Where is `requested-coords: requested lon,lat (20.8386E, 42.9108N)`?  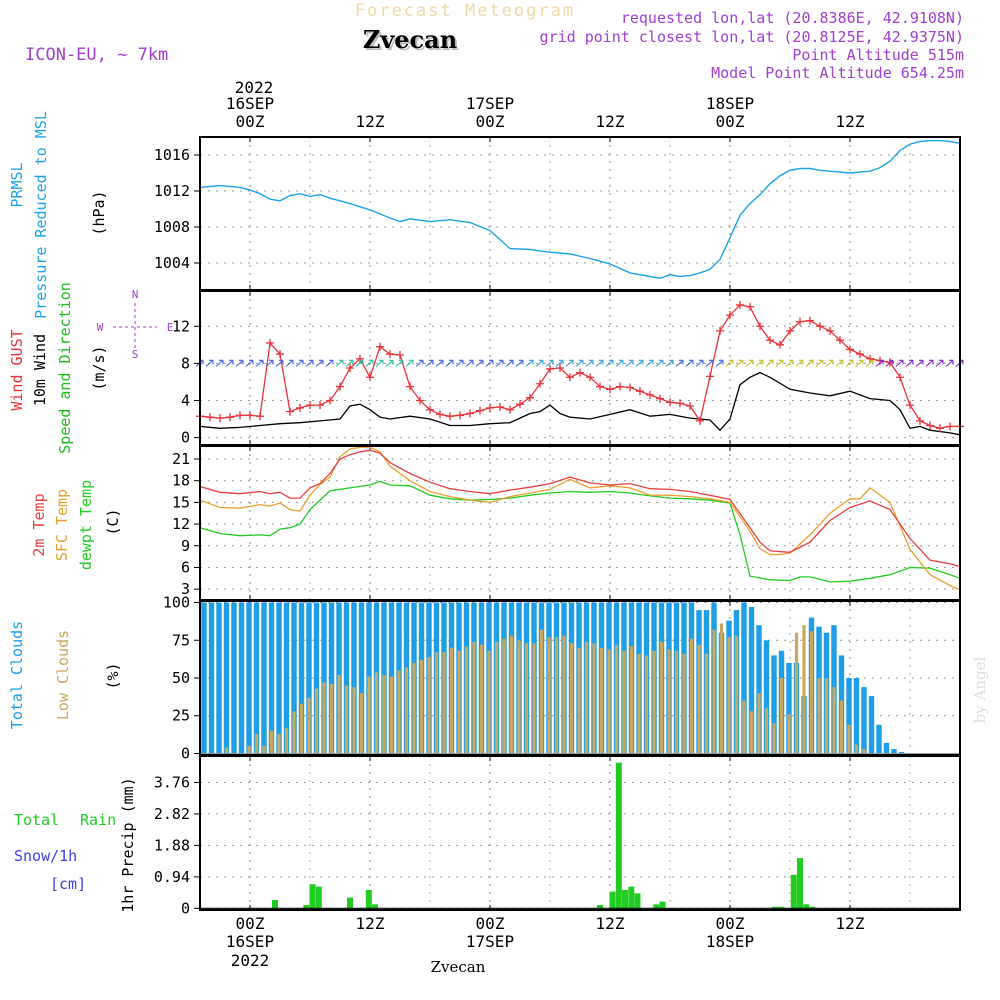
requested-coords: requested lon,lat (20.8386E, 42.9108N) is located at coordinates (792, 18).